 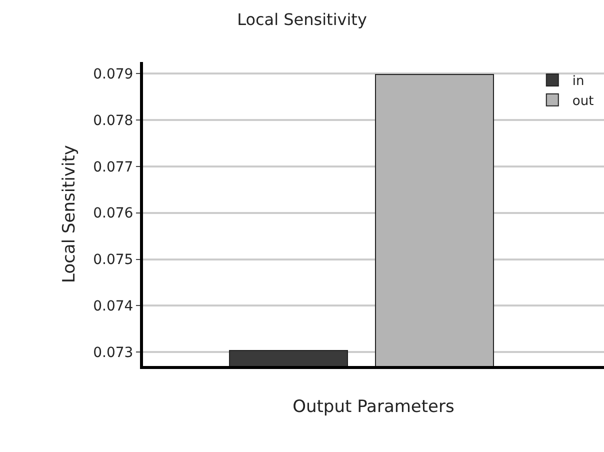 What do you see at coordinates (302, 19) in the screenshot?
I see `chart-title: Local Sensitivity` at bounding box center [302, 19].